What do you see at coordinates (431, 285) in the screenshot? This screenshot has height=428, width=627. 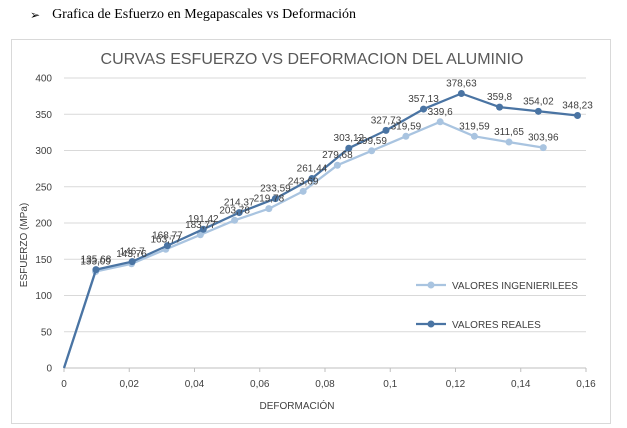 I see `legend-marker-ingenieriles` at bounding box center [431, 285].